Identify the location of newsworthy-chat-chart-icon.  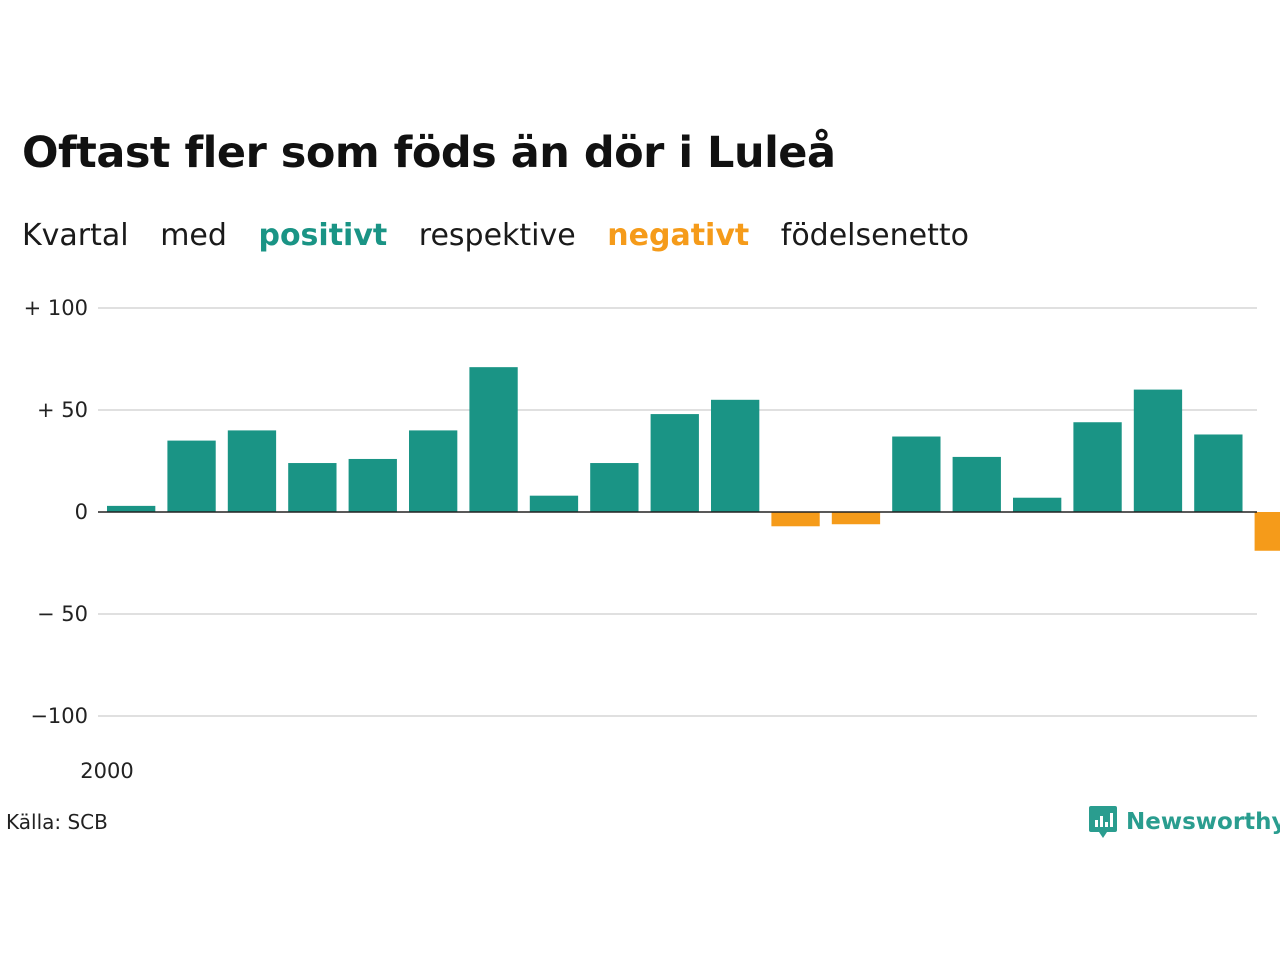
(1103, 822).